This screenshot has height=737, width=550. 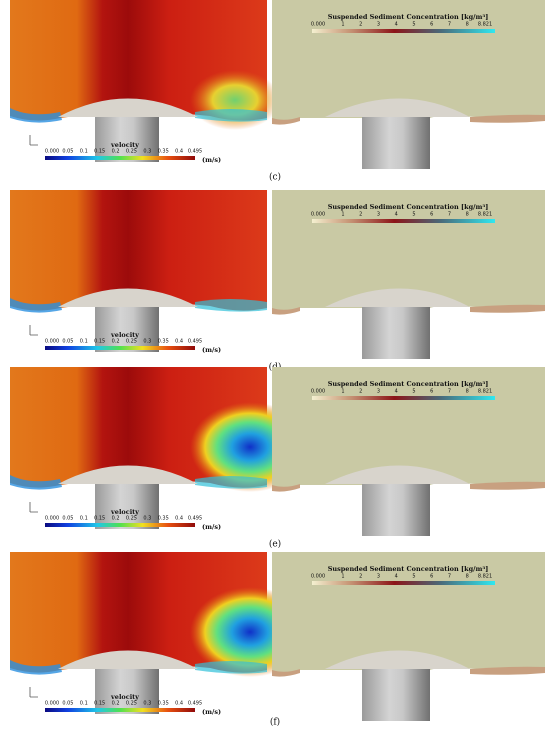 What do you see at coordinates (131, 704) in the screenshot?
I see `colorbar-tick: 0.25` at bounding box center [131, 704].